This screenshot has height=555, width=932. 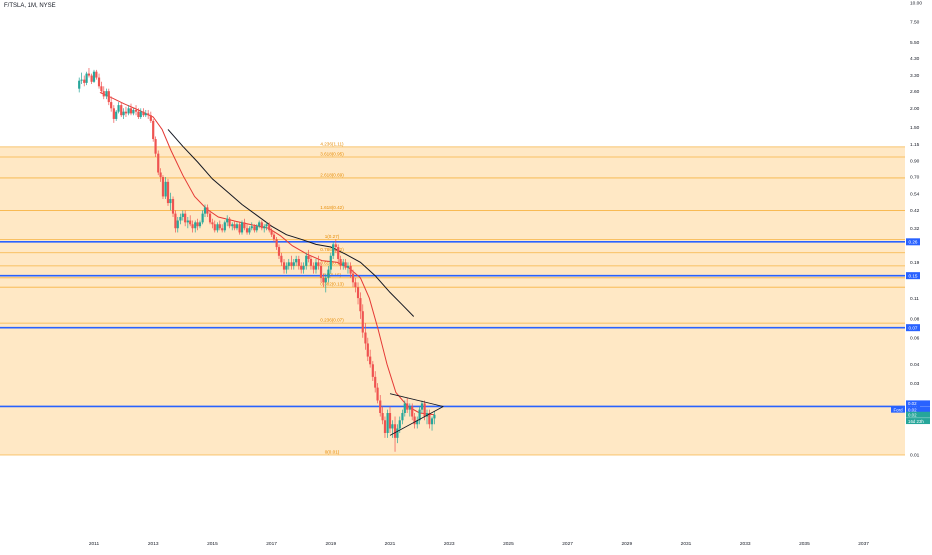 I want to click on ford-tag-bg, so click(x=898, y=409).